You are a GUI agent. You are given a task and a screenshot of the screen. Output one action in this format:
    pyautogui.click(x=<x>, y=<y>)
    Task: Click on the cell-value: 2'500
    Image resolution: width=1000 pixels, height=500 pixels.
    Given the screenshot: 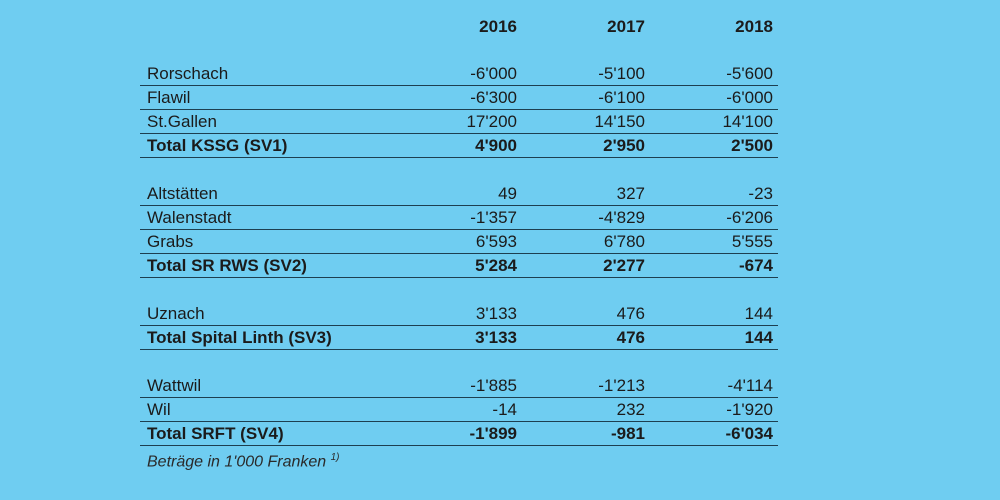 What is the action you would take?
    pyautogui.click(x=752, y=145)
    